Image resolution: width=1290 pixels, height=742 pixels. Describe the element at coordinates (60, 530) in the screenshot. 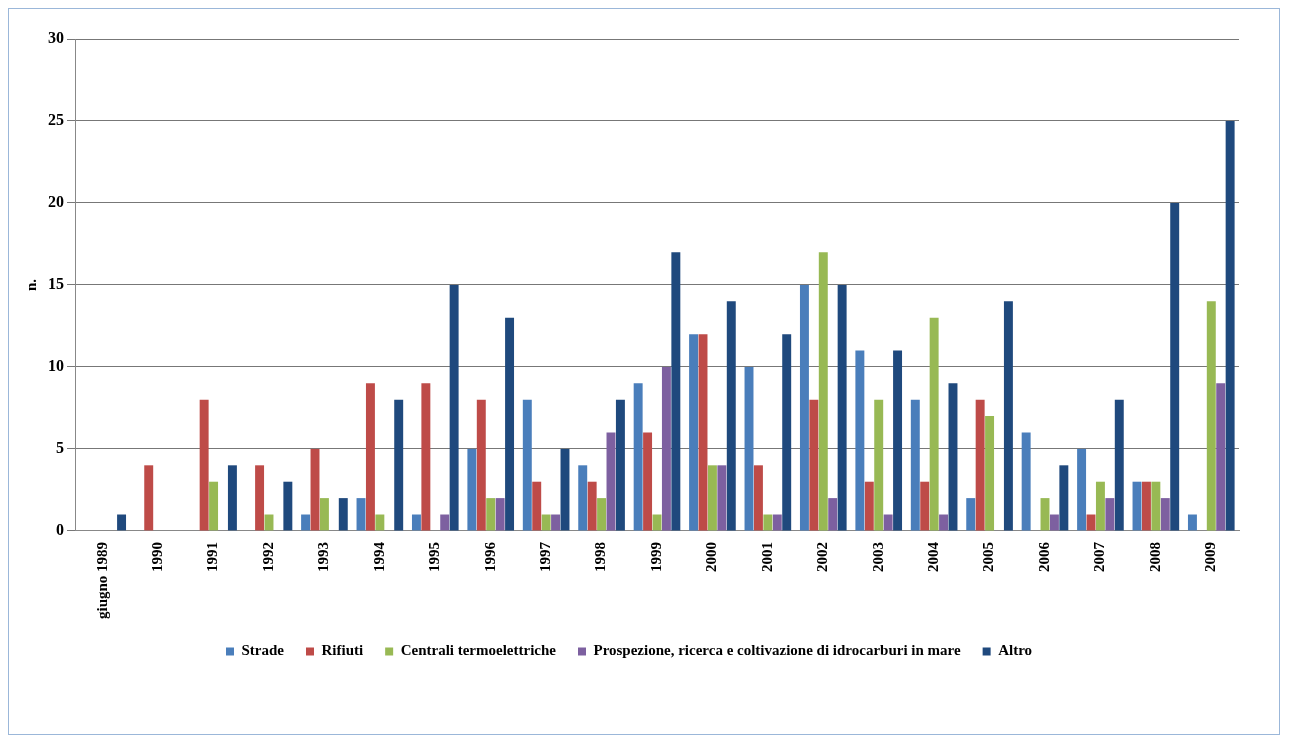

I see `y-tick-label: 0` at that location.